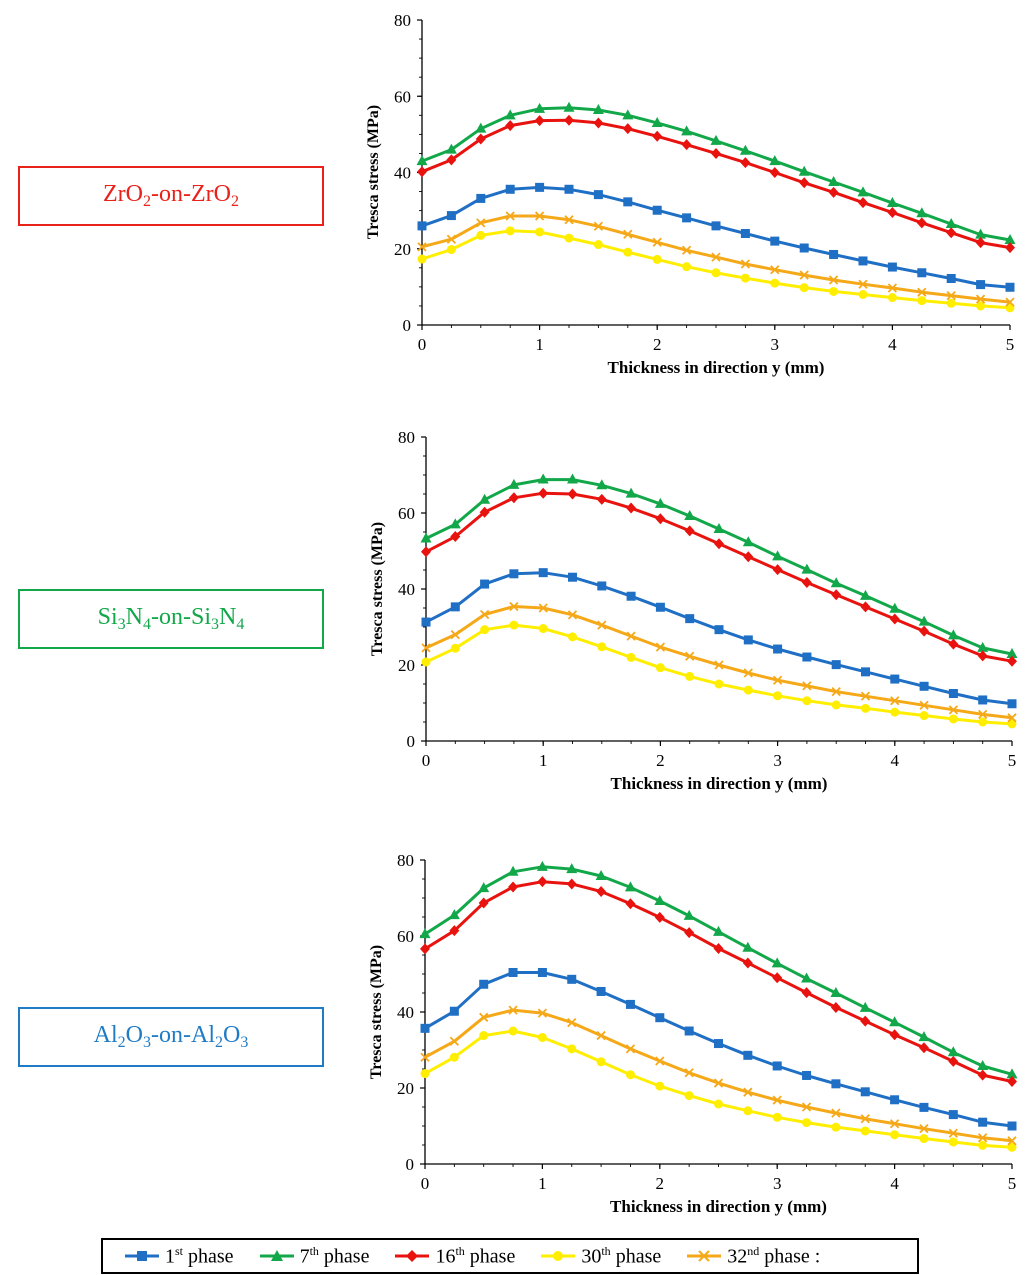 This screenshot has width=1030, height=1275. I want to click on y-tick-label: 60, so click(405, 936).